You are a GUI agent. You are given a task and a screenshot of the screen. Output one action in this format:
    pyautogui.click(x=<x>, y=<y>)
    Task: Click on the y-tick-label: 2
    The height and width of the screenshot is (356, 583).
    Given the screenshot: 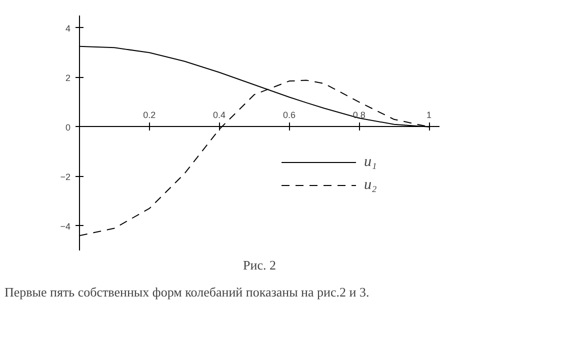 What is the action you would take?
    pyautogui.click(x=68, y=77)
    